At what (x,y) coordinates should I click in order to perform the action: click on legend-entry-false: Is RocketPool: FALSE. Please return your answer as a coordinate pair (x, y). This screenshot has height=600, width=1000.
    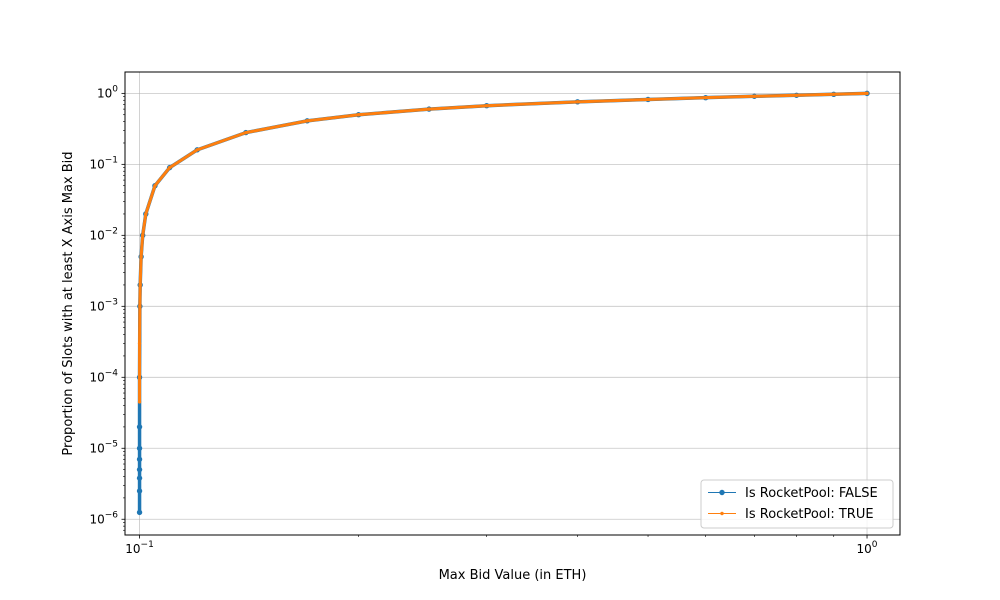
    Looking at the image, I should click on (793, 493).